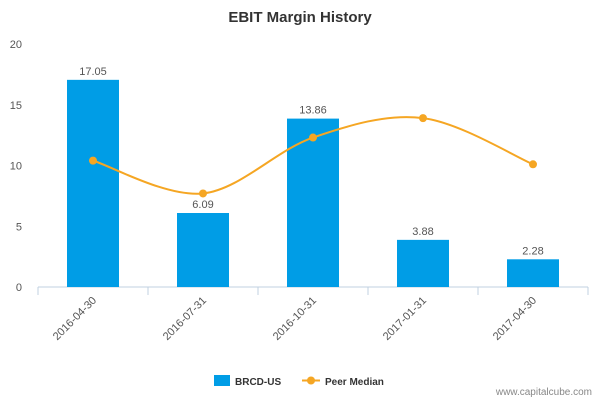  I want to click on x-tick-label: 2016-10-31, so click(295, 319).